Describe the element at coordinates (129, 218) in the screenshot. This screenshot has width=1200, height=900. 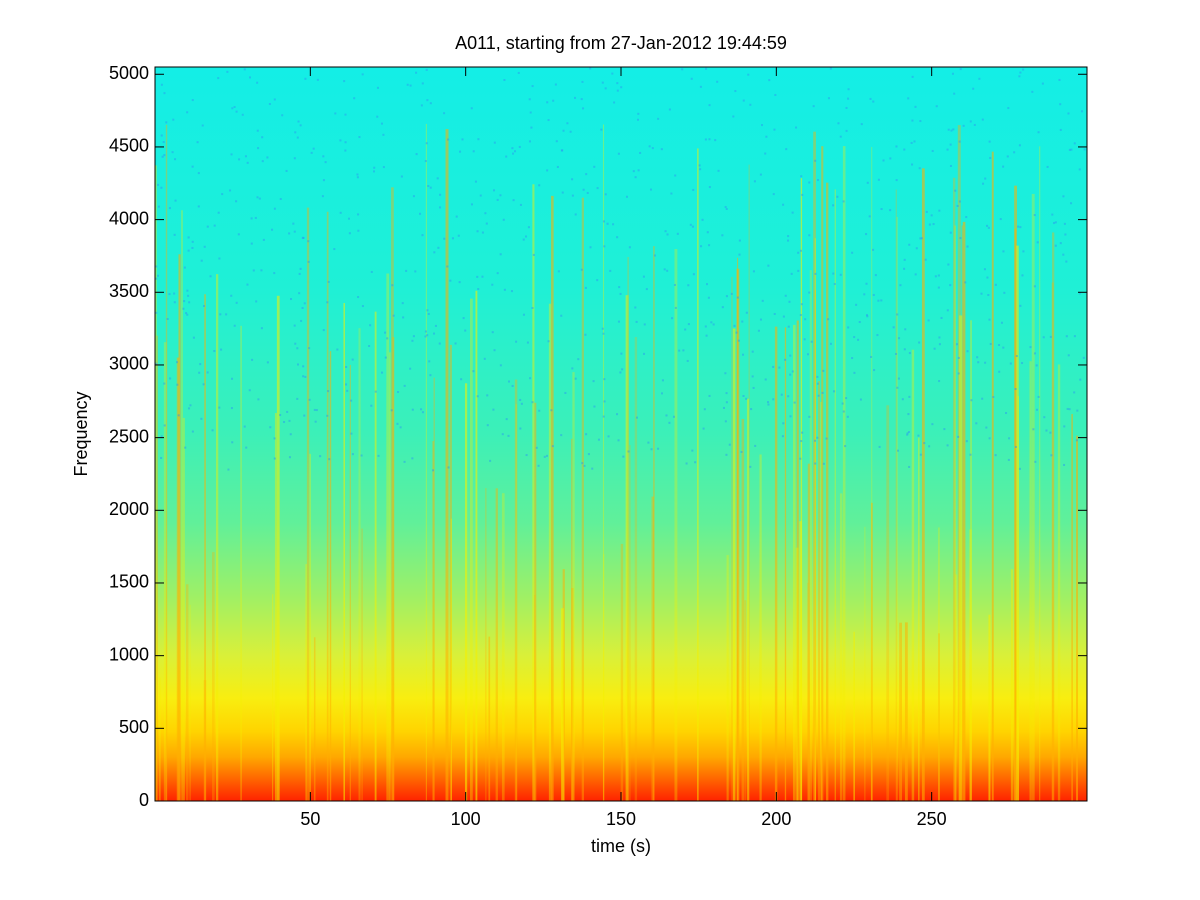
I see `y-tick-label: 4000` at that location.